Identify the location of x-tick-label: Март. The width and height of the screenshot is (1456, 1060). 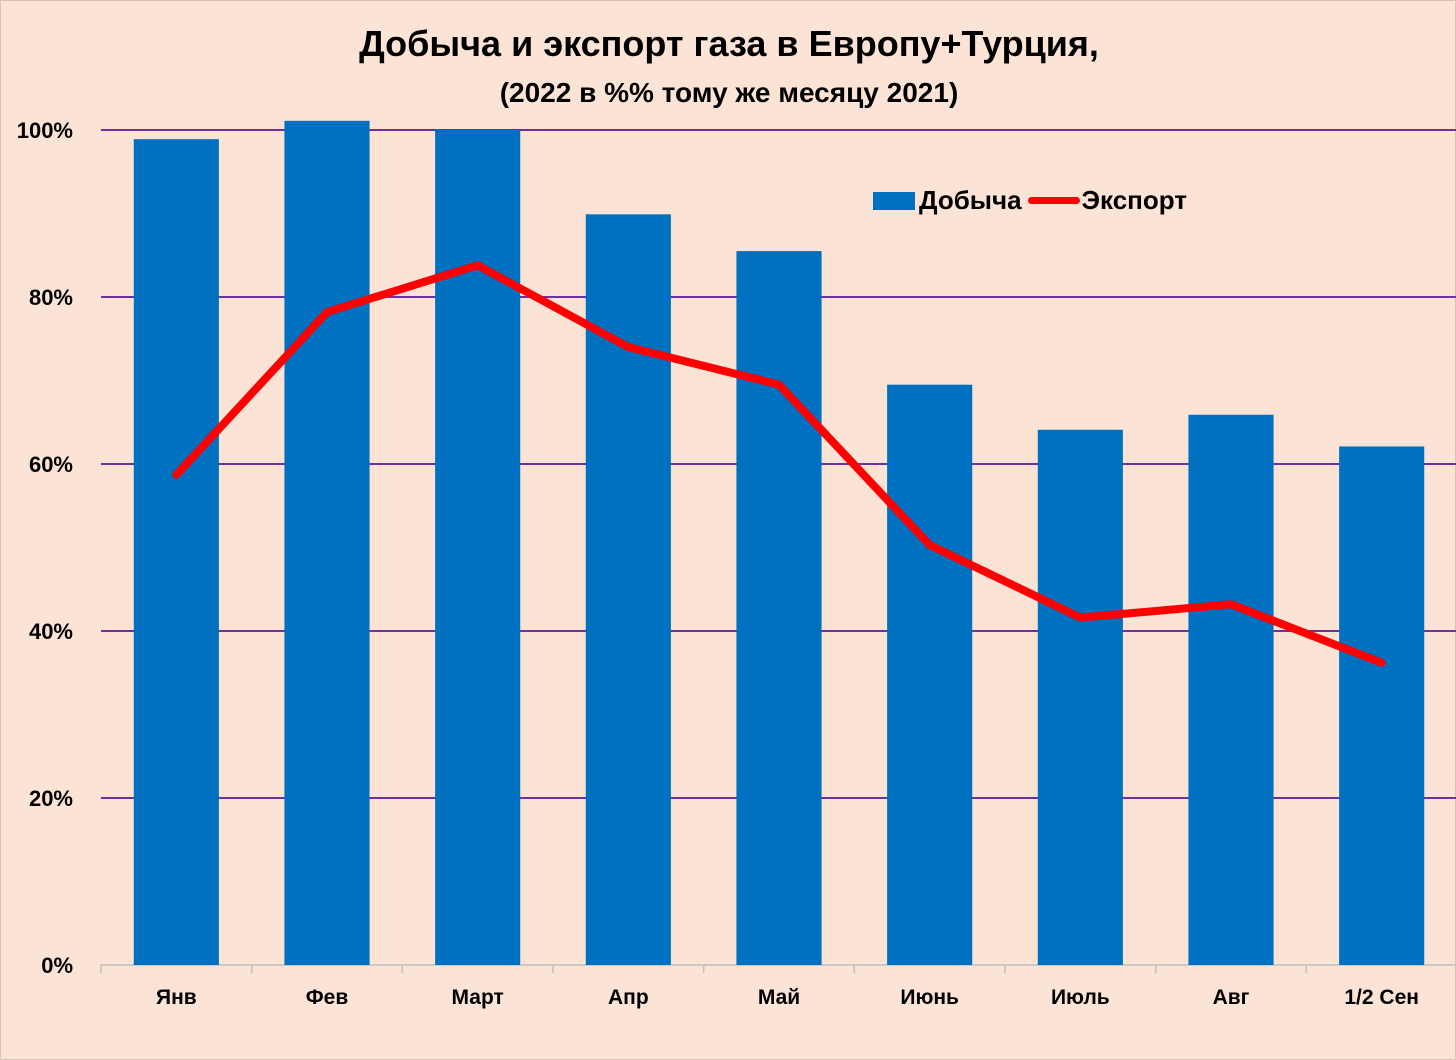
(478, 997).